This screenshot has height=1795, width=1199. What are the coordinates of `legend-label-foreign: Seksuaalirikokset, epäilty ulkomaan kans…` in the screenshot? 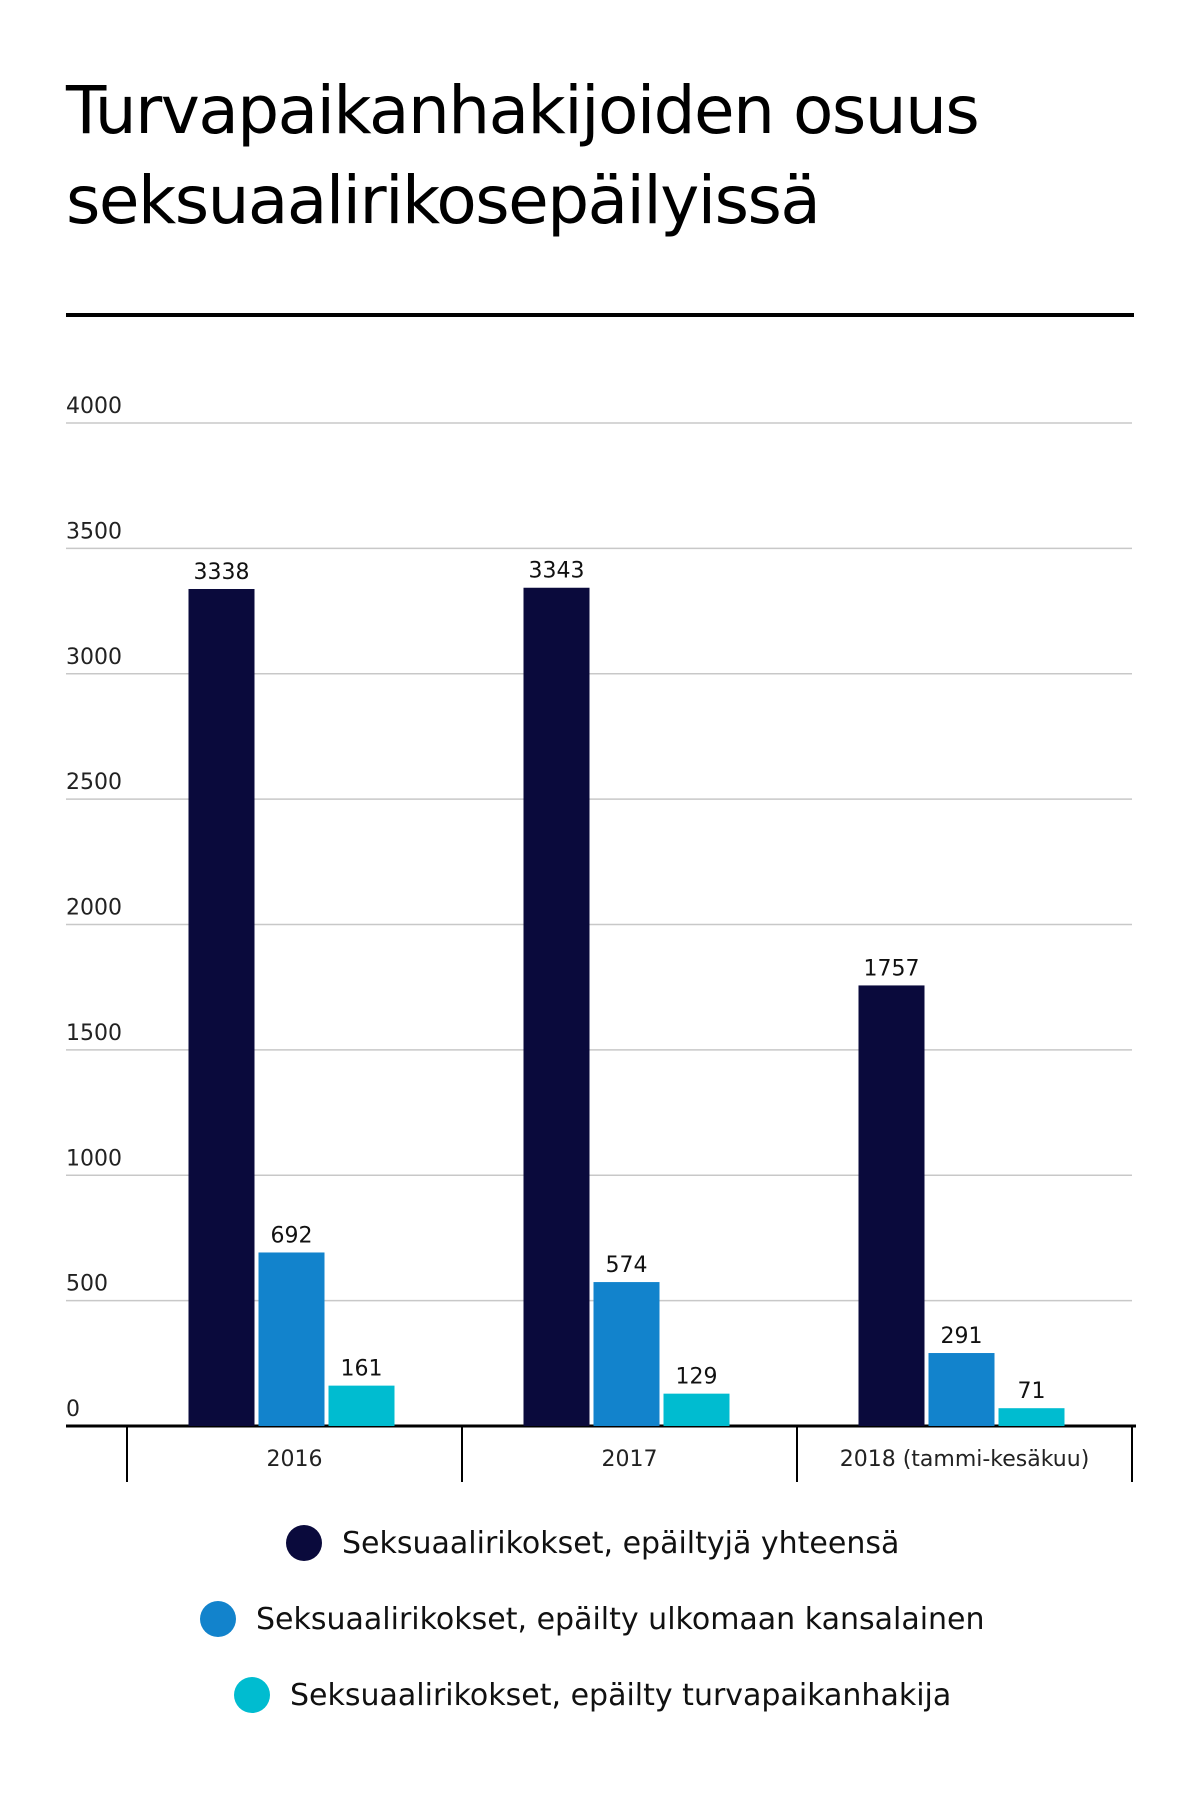 It's located at (620, 1619).